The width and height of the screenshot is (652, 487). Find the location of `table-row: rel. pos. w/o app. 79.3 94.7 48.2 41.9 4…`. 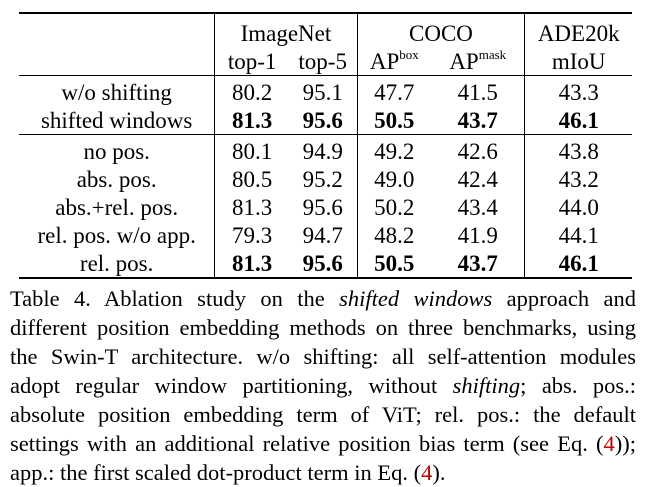

table-row: rel. pos. w/o app. 79.3 94.7 48.2 41.9 4… is located at coordinates (325, 235).